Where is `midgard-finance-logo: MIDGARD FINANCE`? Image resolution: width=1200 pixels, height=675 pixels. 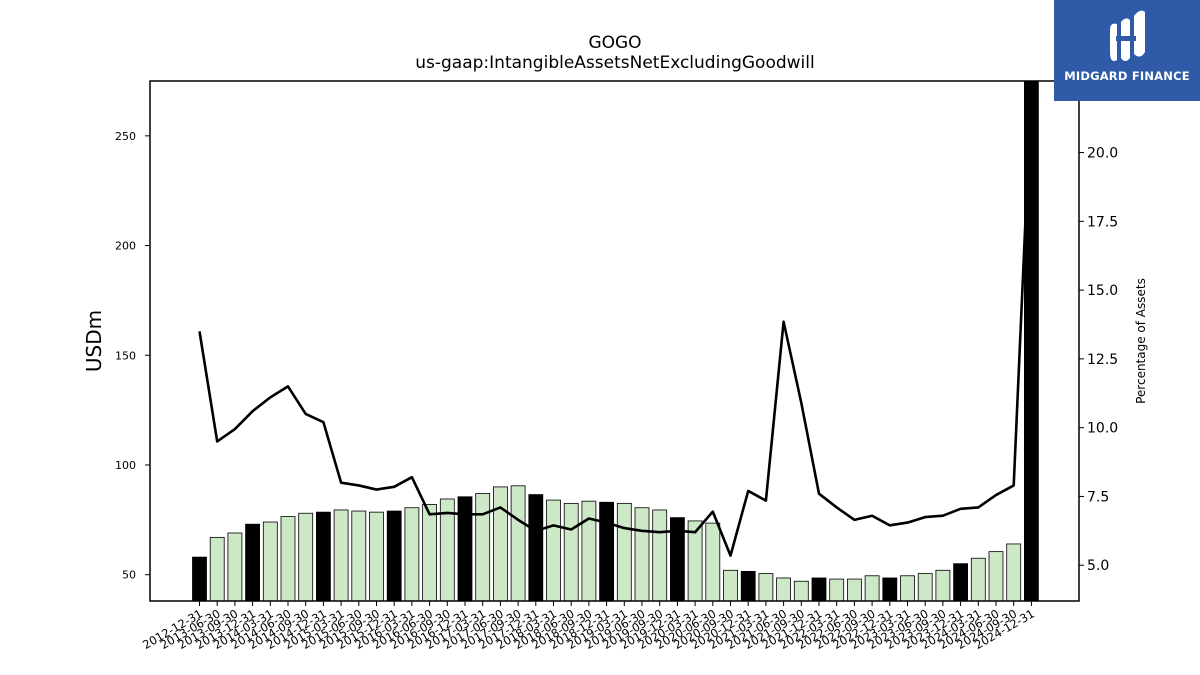
midgard-finance-logo: MIDGARD FINANCE is located at coordinates (1127, 50).